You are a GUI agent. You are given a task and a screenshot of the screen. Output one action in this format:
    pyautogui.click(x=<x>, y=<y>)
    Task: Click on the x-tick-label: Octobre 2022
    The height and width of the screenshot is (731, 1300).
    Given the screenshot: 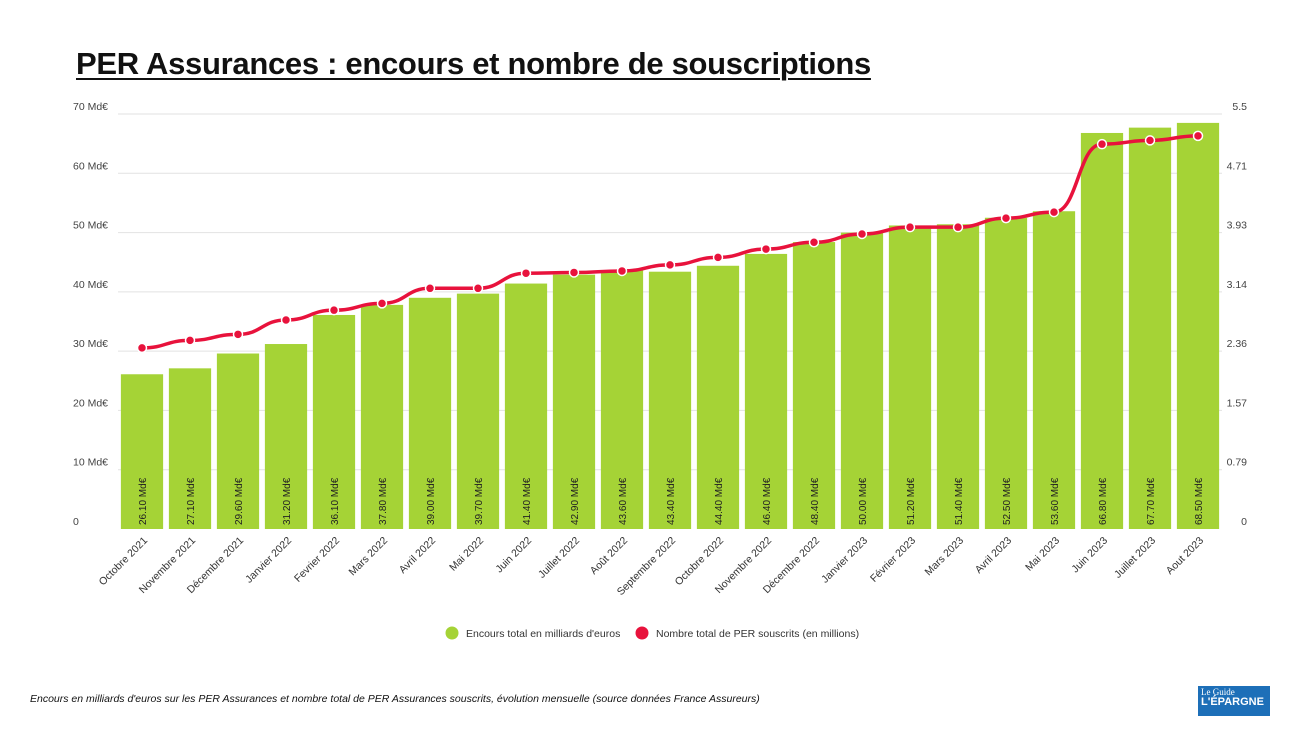 What is the action you would take?
    pyautogui.click(x=700, y=562)
    